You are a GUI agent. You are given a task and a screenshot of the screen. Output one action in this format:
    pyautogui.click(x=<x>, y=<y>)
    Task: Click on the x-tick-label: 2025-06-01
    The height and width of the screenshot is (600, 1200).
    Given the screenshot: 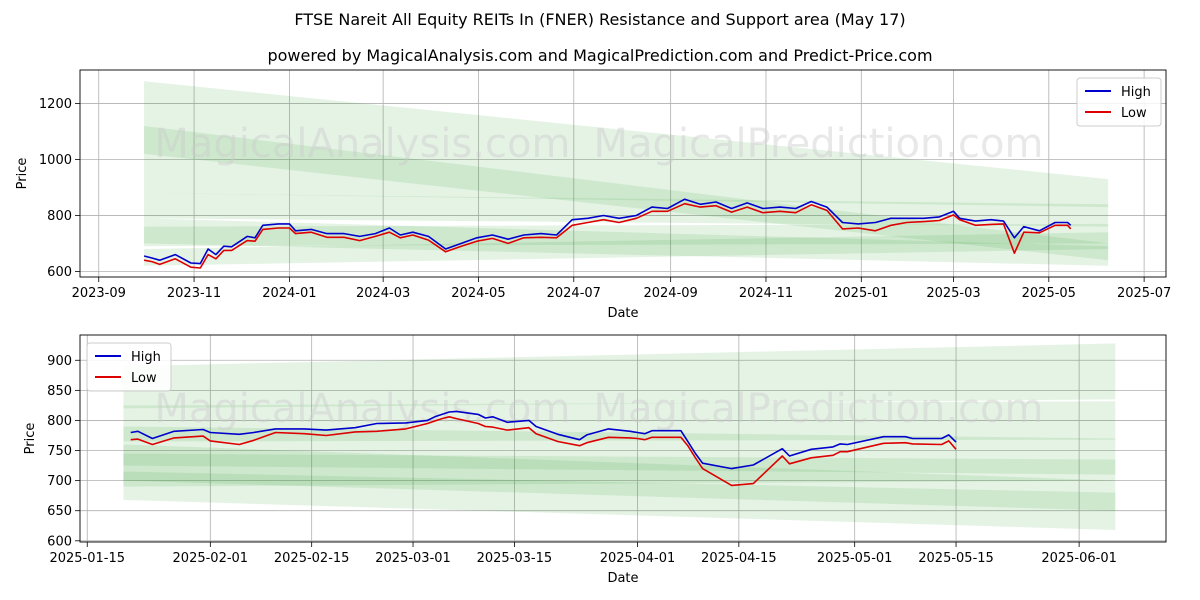 What is the action you would take?
    pyautogui.click(x=1079, y=558)
    